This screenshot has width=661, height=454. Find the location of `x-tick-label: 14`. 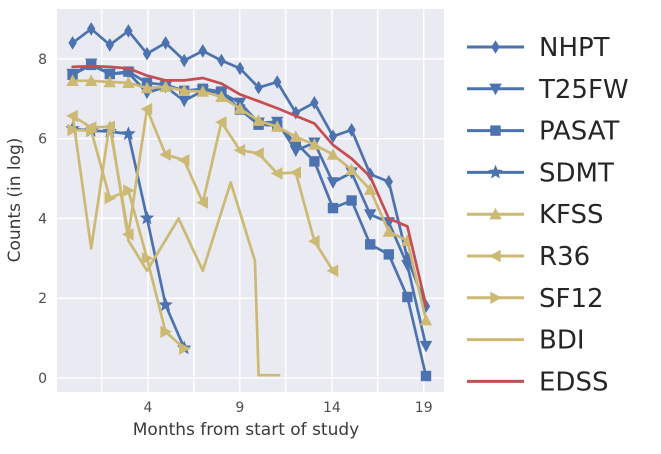

x-tick-label: 14 is located at coordinates (332, 408).